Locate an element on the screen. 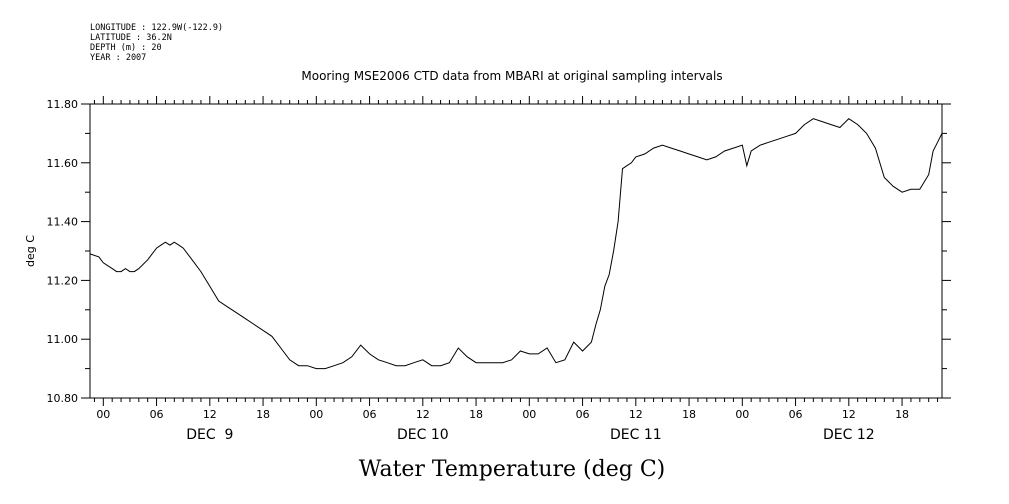  y-tick-label: 10.80 is located at coordinates (63, 398).